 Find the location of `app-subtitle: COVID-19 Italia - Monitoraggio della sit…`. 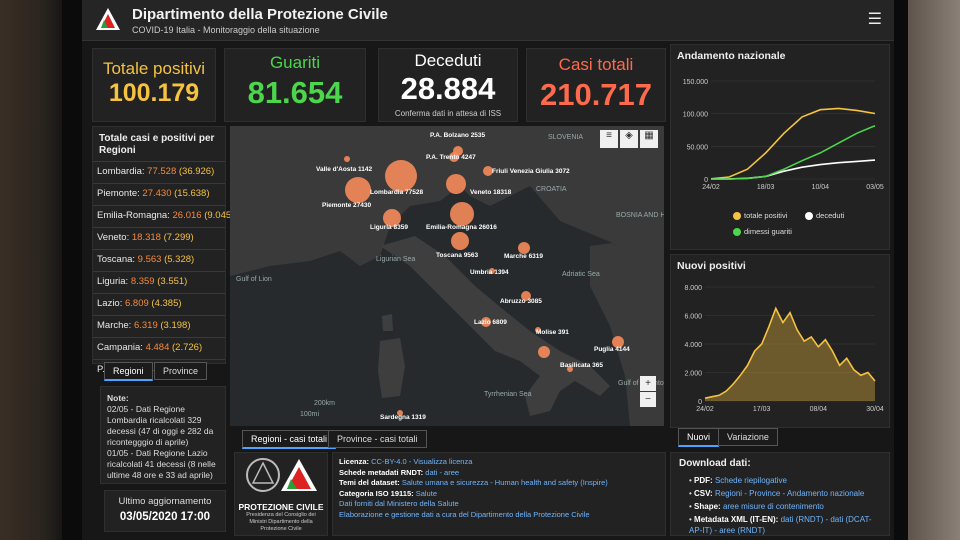

app-subtitle: COVID-19 Italia - Monitoraggio della sit… is located at coordinates (226, 30).